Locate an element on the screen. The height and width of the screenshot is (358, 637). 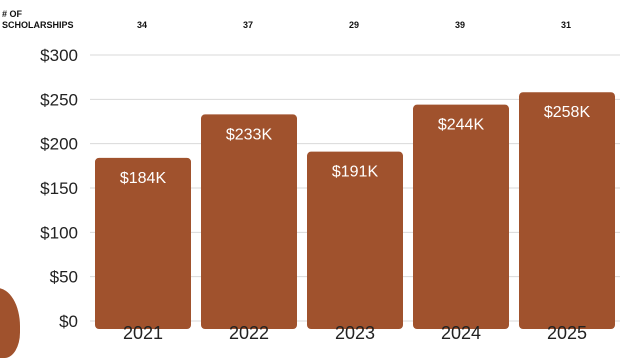
y-tick-label: $100 is located at coordinates (59, 232).